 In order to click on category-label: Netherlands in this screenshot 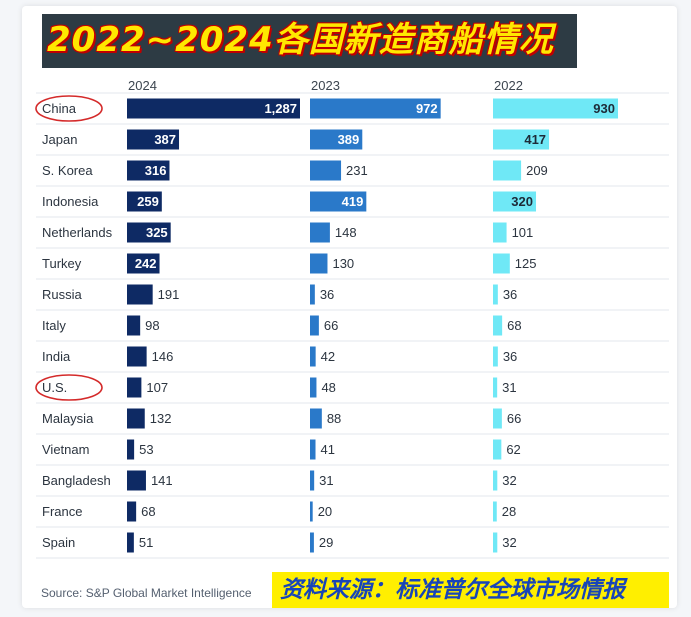, I will do `click(77, 232)`.